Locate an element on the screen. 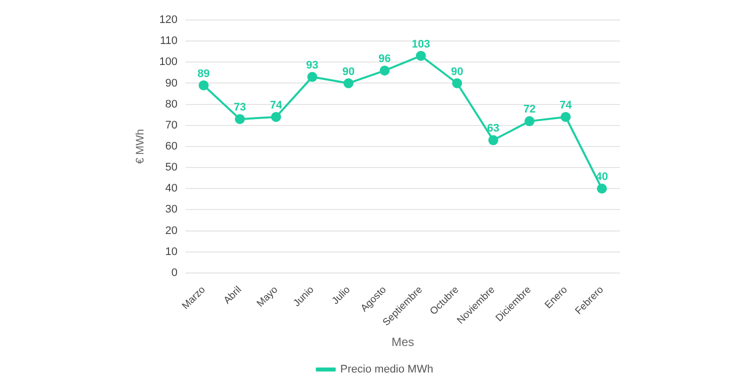 The image size is (750, 390). data-label: 89 is located at coordinates (204, 74).